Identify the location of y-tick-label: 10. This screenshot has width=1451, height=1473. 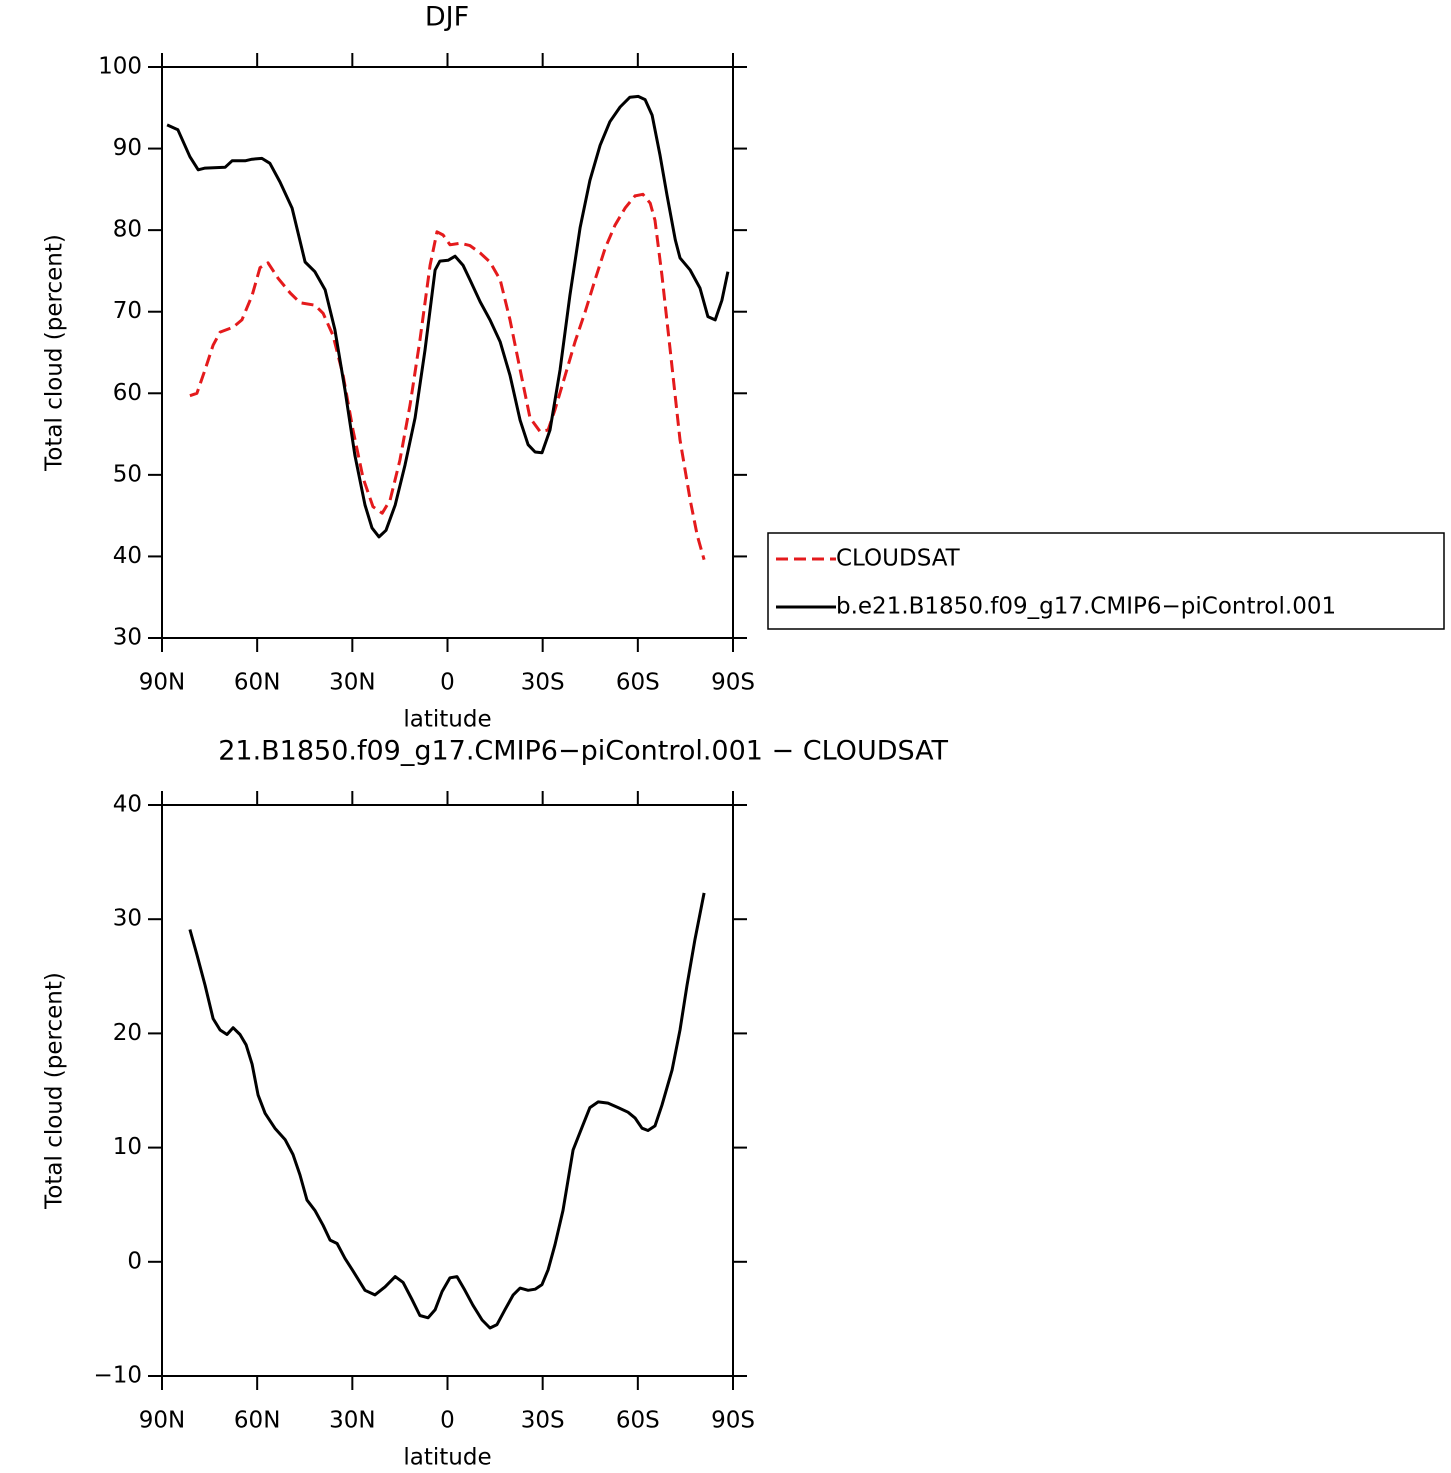
(127, 1147).